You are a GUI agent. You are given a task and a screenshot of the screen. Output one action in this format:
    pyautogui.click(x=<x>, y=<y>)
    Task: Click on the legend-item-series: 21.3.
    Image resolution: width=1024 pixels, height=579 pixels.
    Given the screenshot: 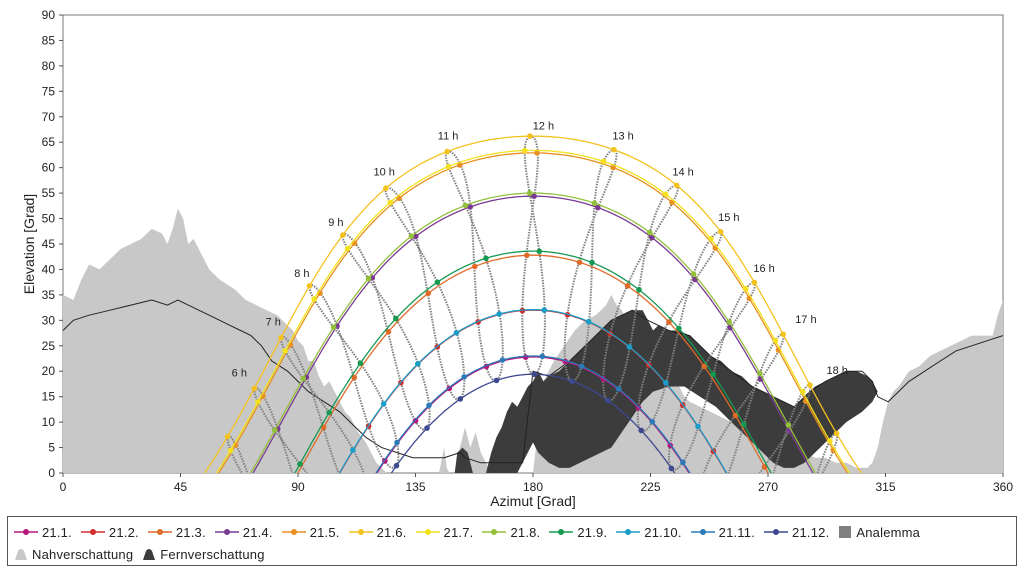 What is the action you would take?
    pyautogui.click(x=176, y=532)
    